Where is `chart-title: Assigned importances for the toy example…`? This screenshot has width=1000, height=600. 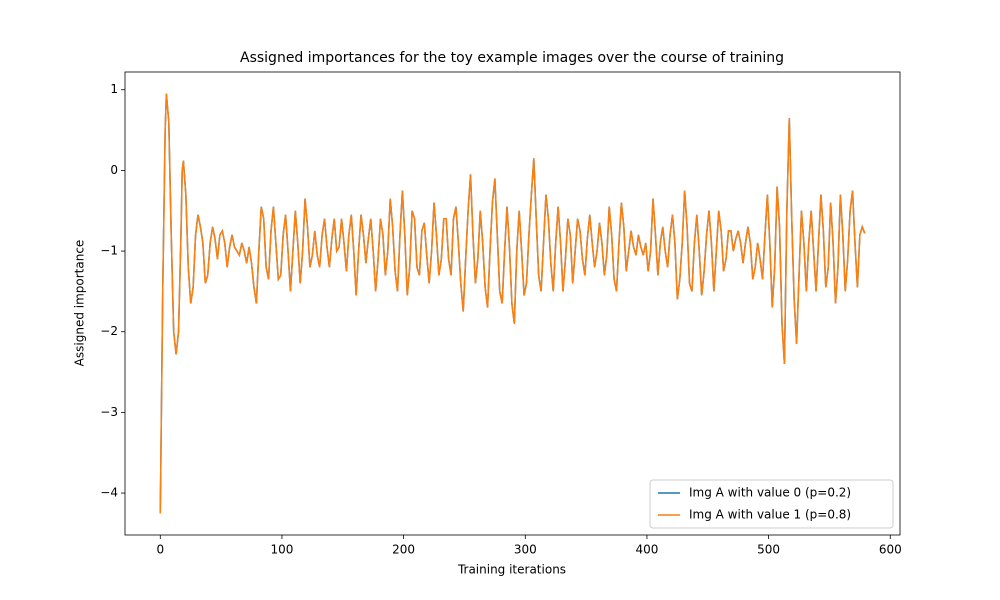
chart-title: Assigned importances for the toy example… is located at coordinates (512, 58).